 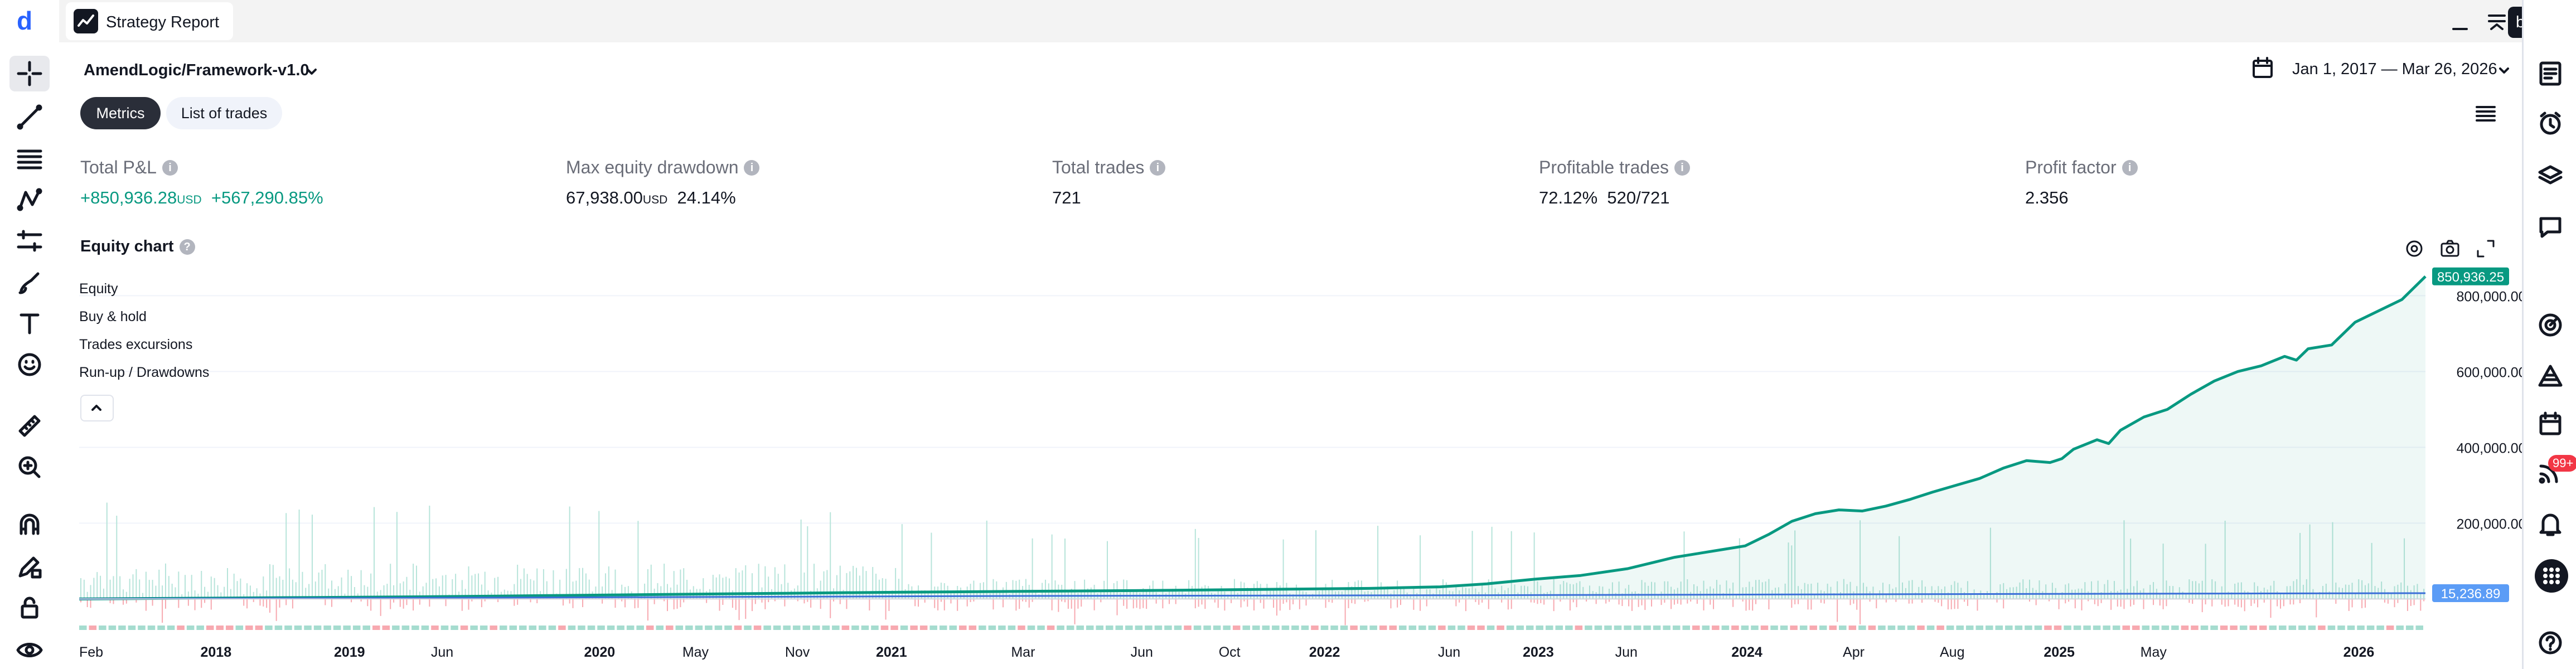 I want to click on maximize-panel-icon, so click(x=2497, y=21).